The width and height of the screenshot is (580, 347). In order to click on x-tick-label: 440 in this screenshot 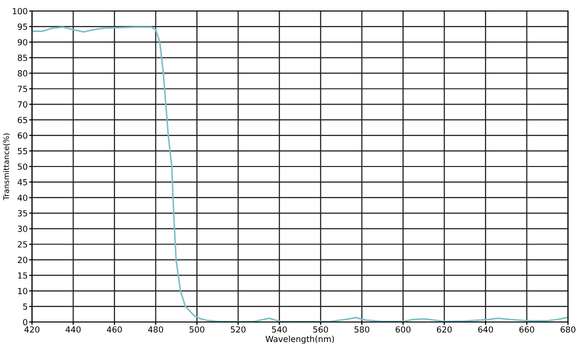, I will do `click(73, 329)`.